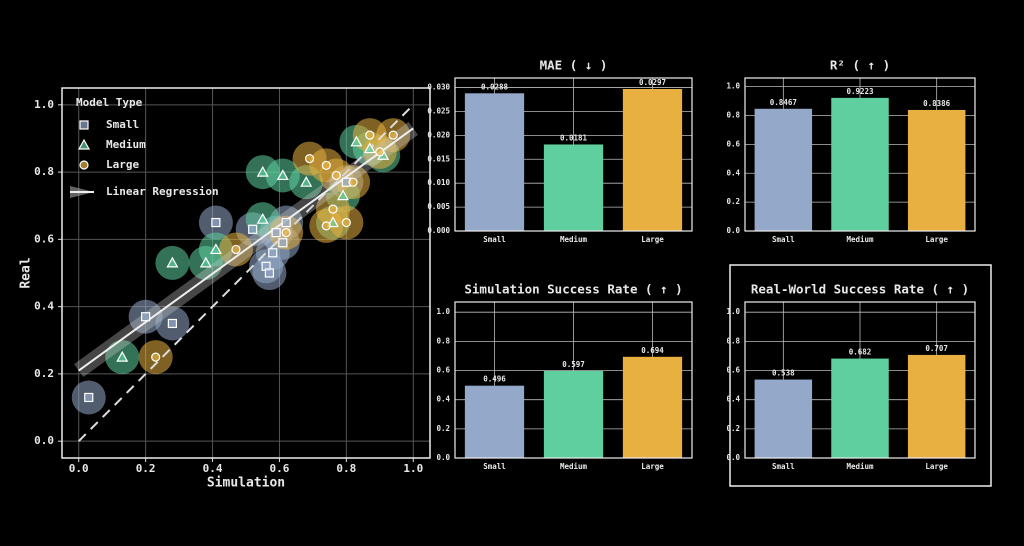 Image resolution: width=1024 pixels, height=546 pixels. What do you see at coordinates (122, 164) in the screenshot?
I see `legend-label: Large` at bounding box center [122, 164].